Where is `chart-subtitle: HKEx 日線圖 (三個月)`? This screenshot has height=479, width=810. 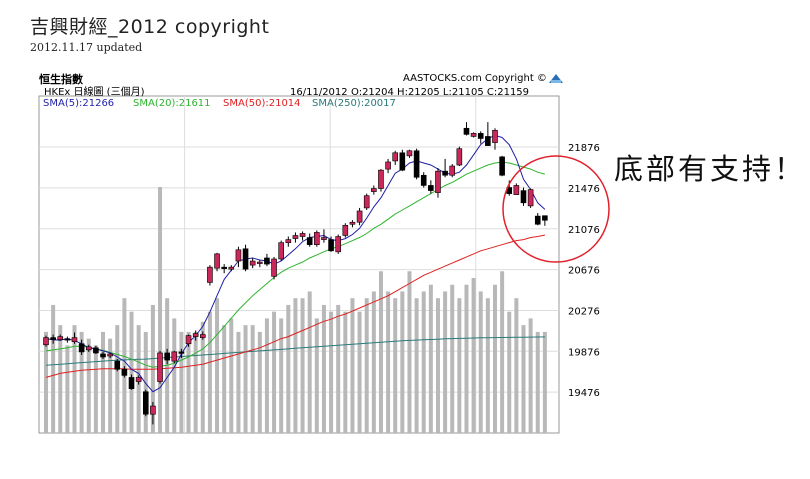
chart-subtitle: HKEx 日線圖 (三個月) is located at coordinates (94, 91).